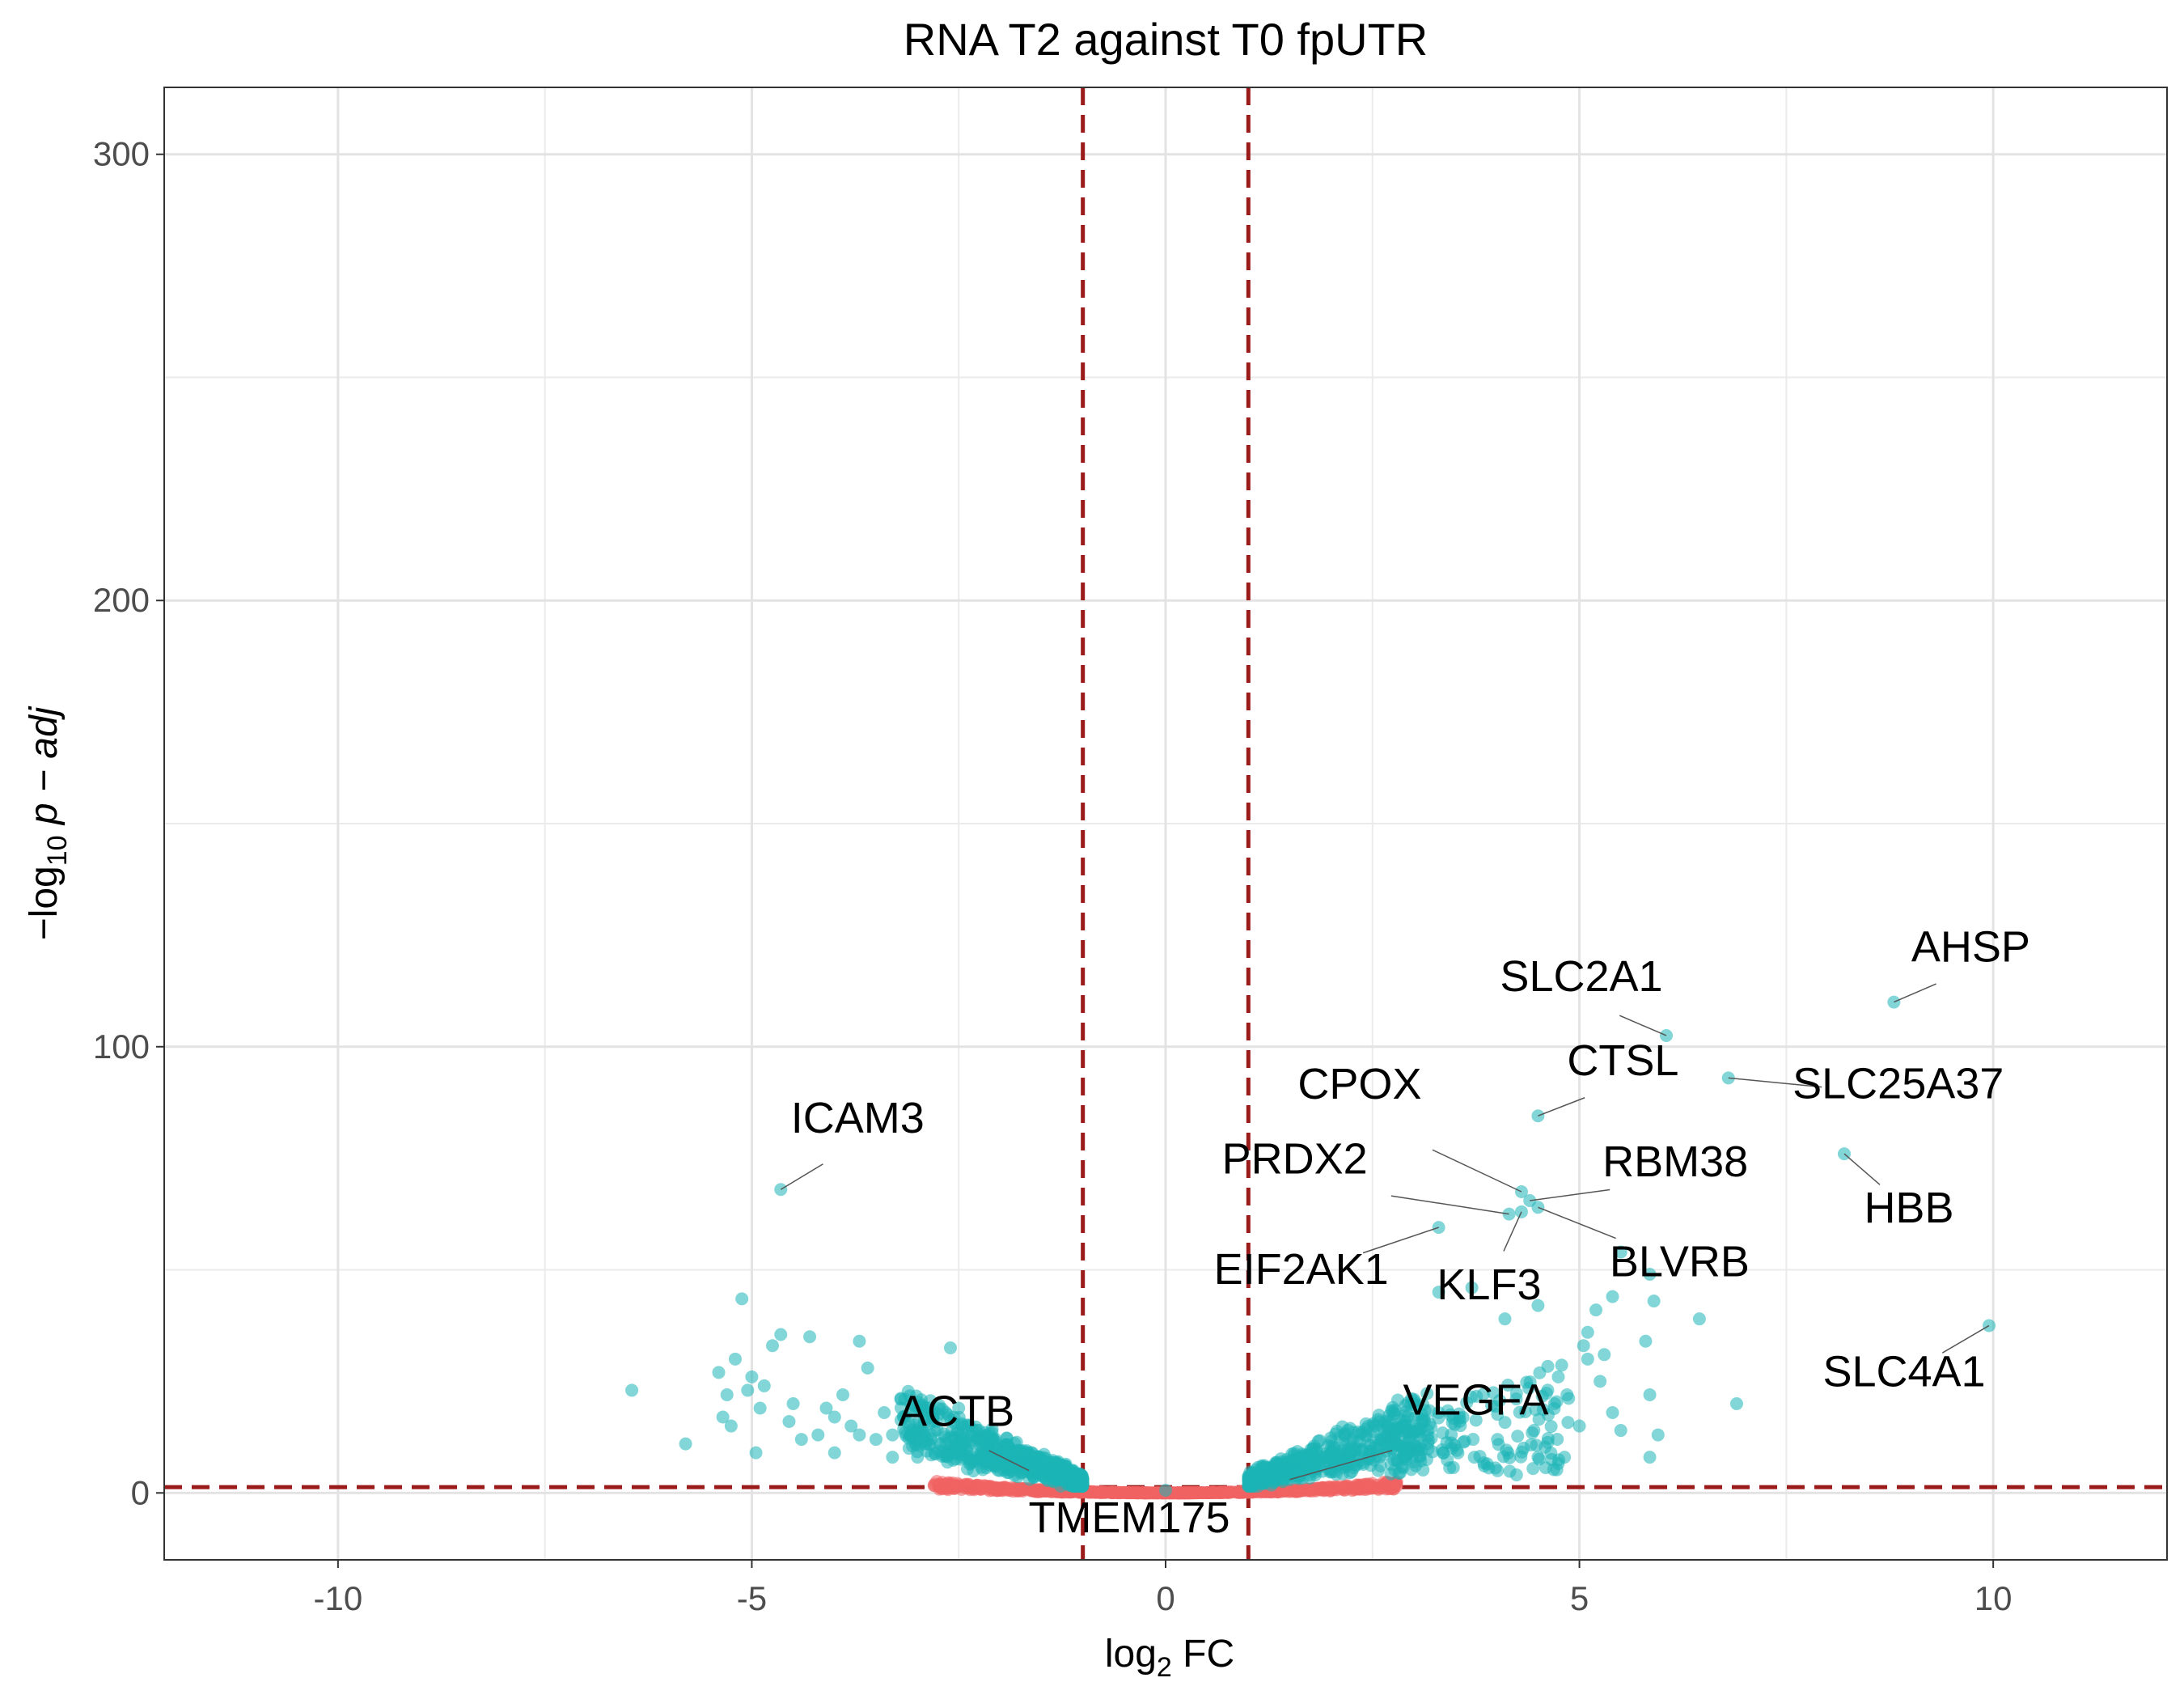  What do you see at coordinates (1165, 1598) in the screenshot?
I see `x-tick-label: 0` at bounding box center [1165, 1598].